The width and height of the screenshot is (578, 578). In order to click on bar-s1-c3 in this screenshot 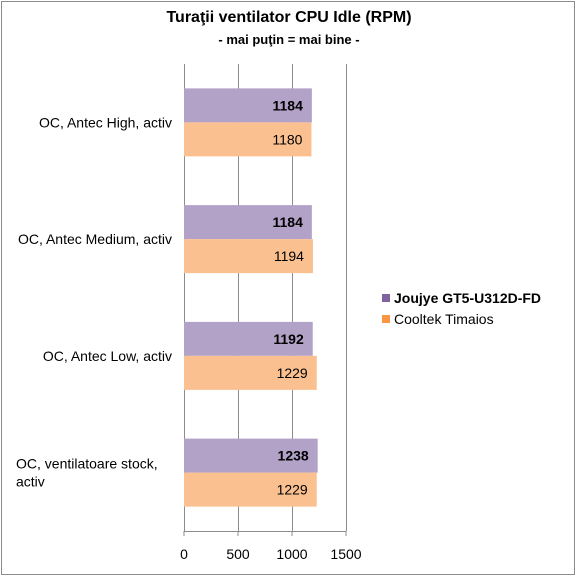, I will do `click(248, 338)`.